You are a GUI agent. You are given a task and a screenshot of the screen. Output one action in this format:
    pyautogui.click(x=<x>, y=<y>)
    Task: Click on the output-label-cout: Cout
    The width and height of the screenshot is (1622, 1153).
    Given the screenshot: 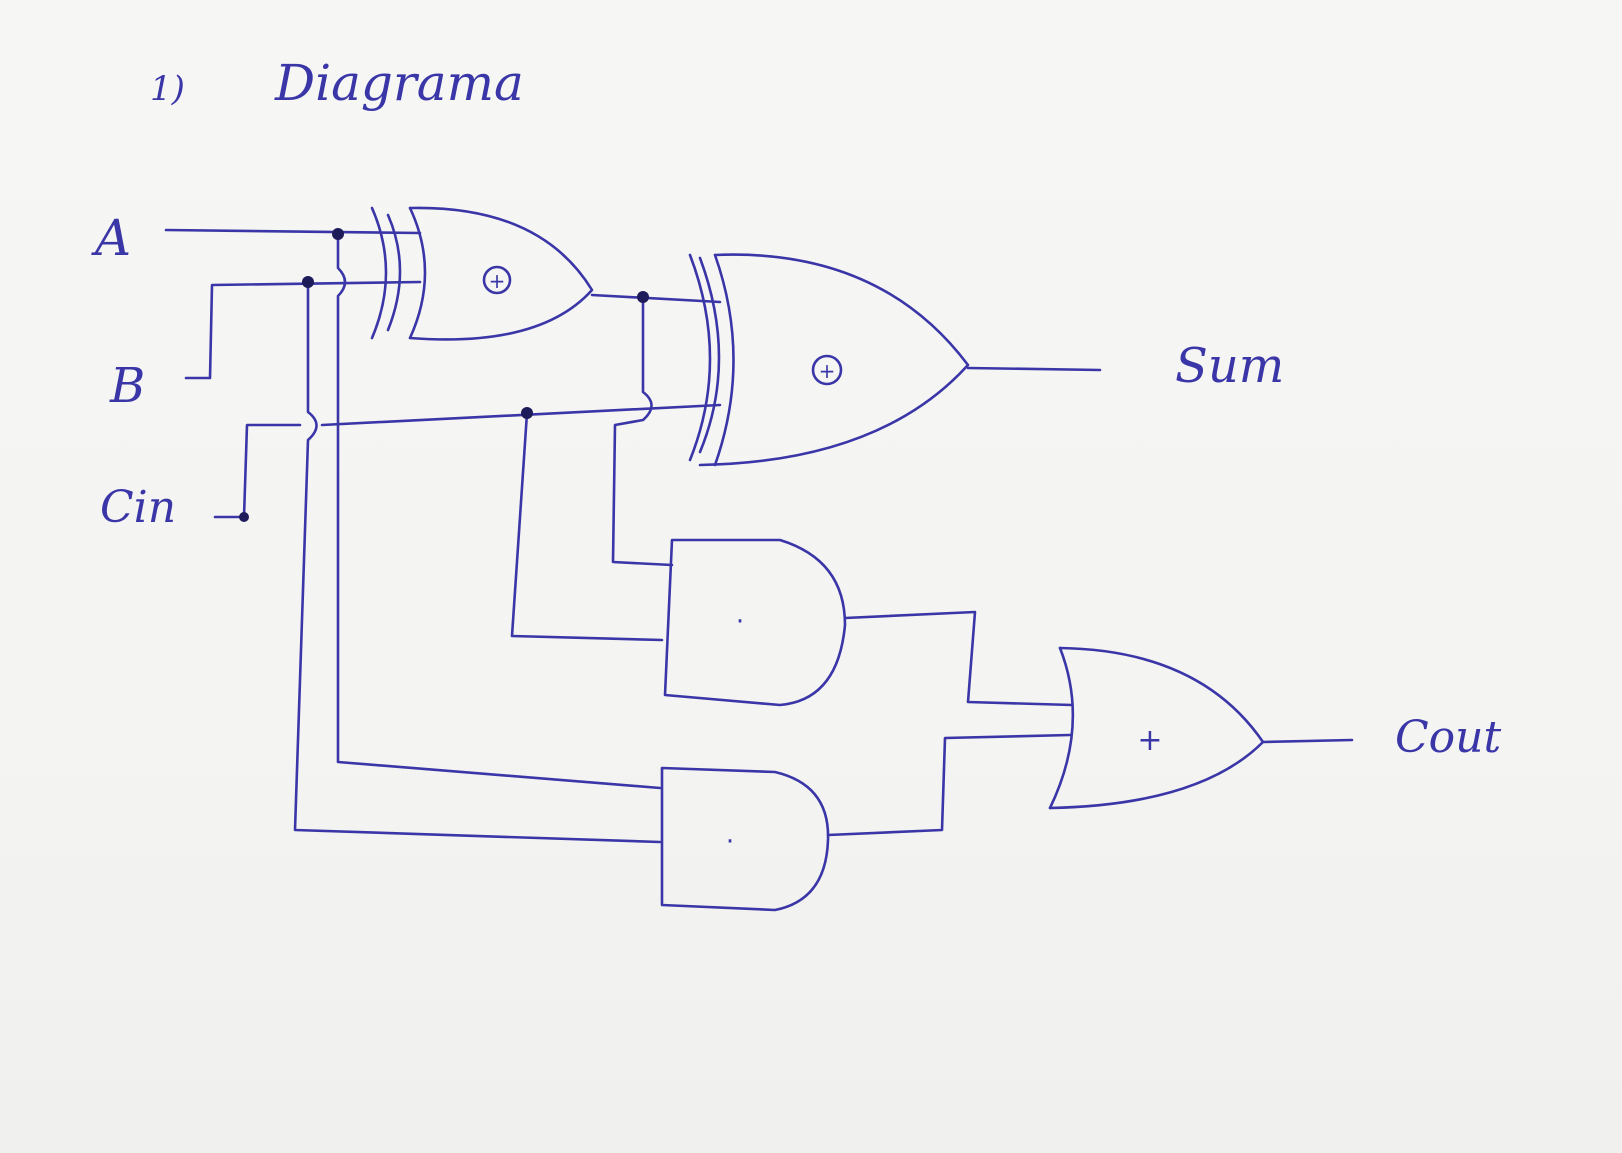 What is the action you would take?
    pyautogui.click(x=1448, y=737)
    